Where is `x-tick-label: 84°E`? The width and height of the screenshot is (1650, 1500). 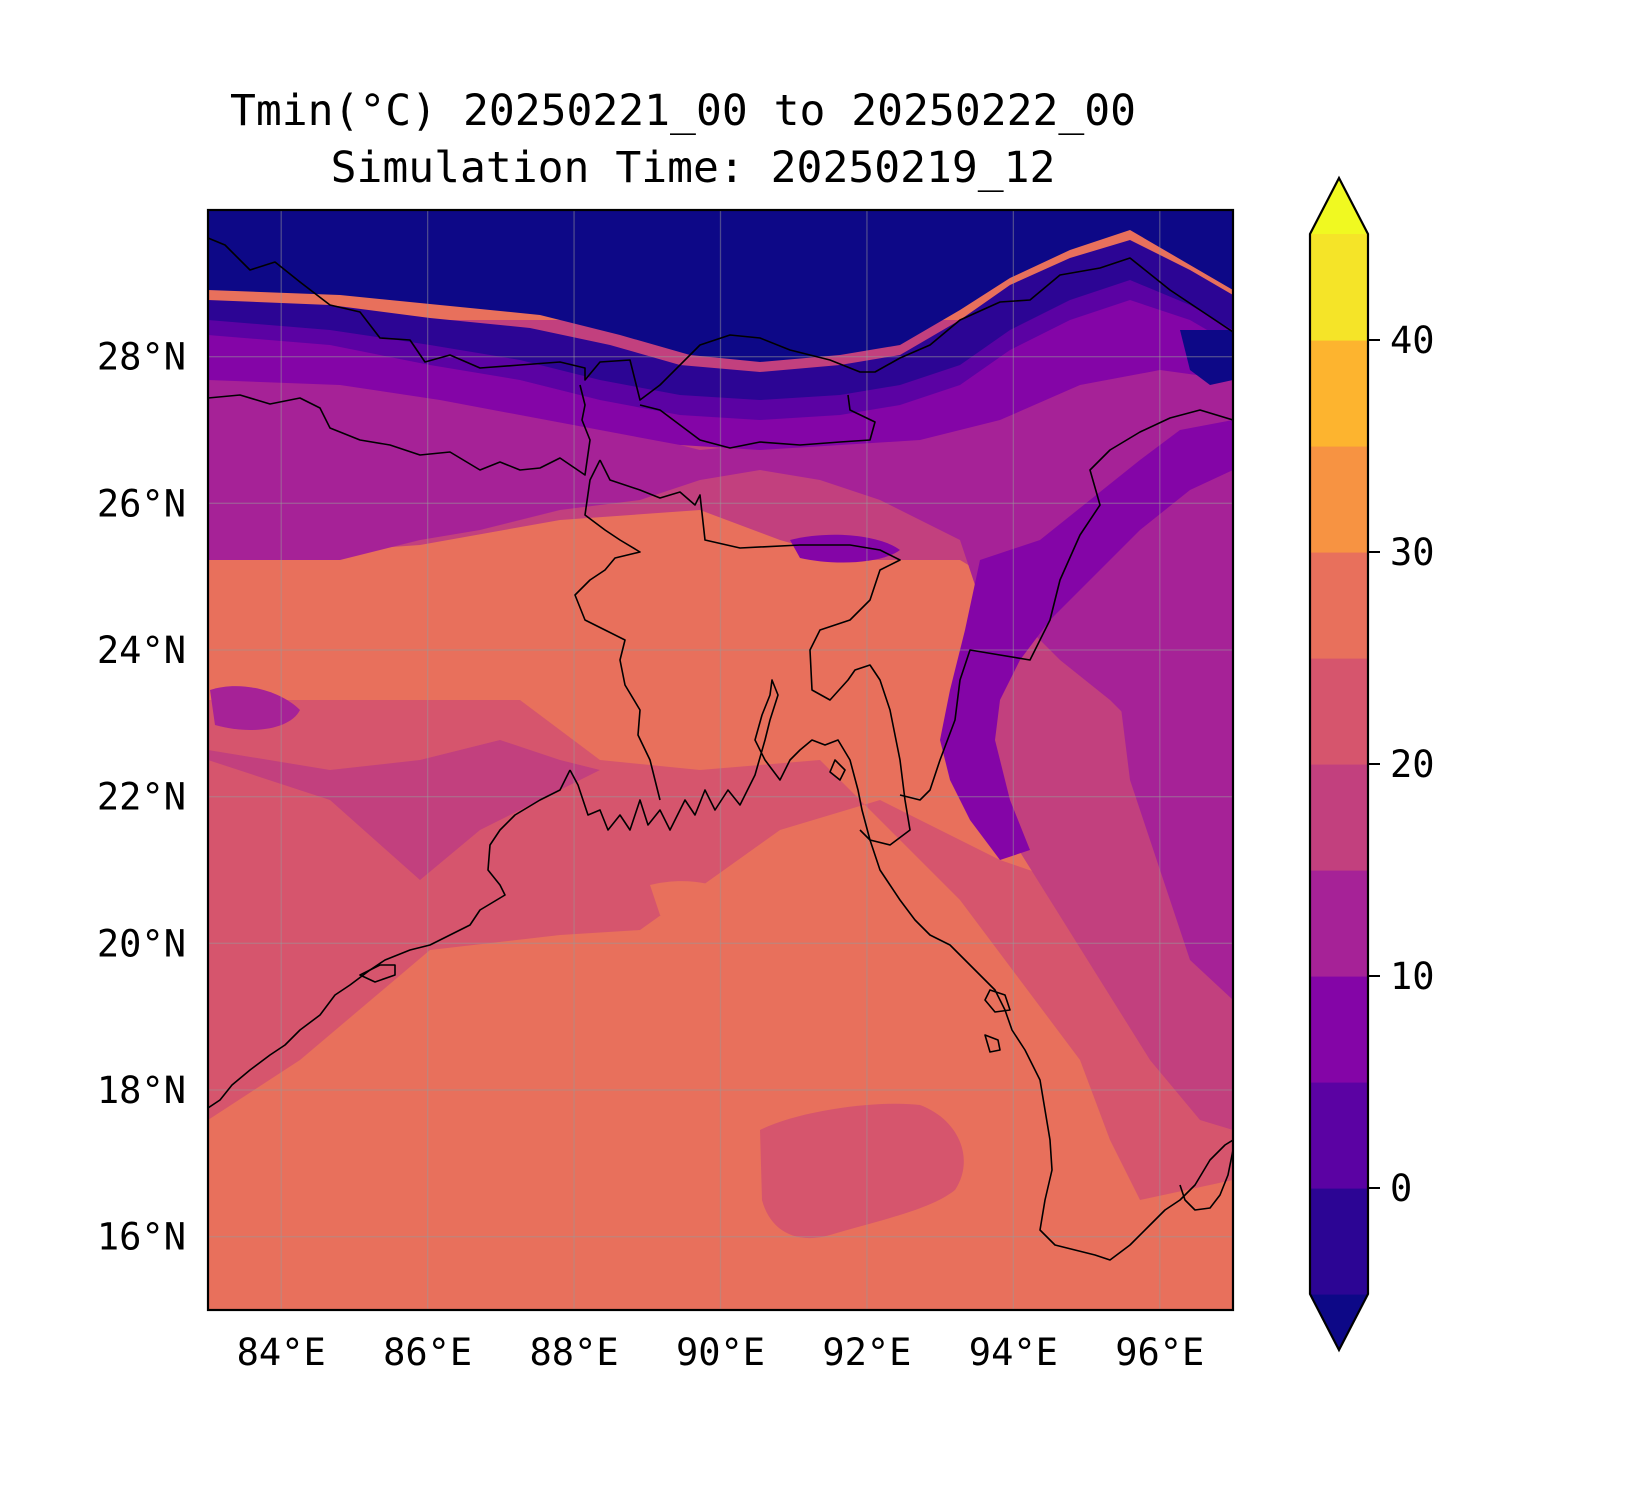
x-tick-label: 84°E is located at coordinates (281, 1352).